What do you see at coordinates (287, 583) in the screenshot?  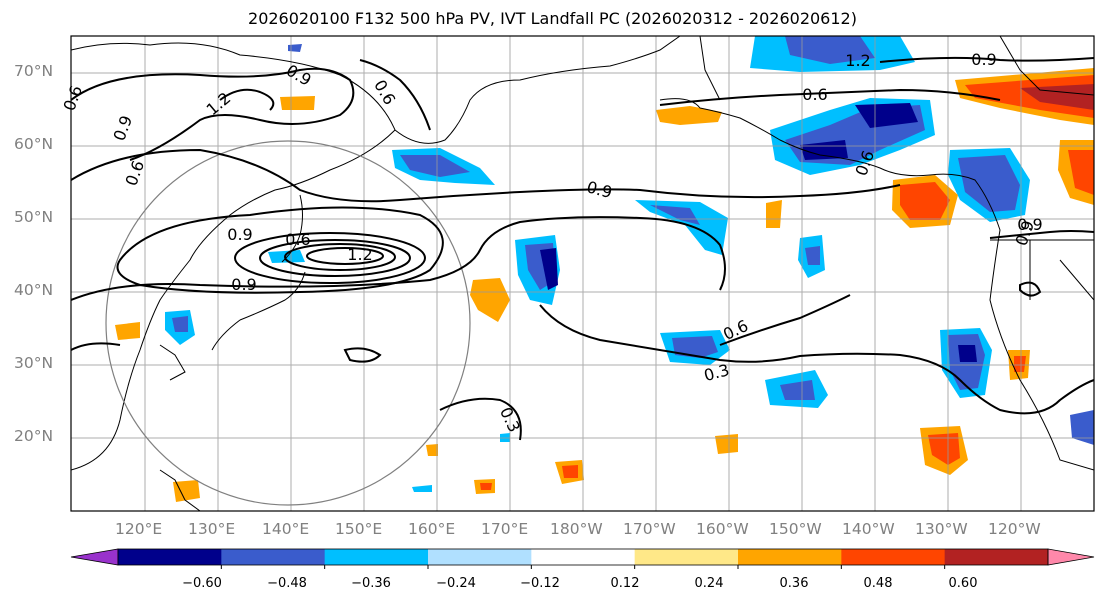 I see `cb-tick-label: −0.48` at bounding box center [287, 583].